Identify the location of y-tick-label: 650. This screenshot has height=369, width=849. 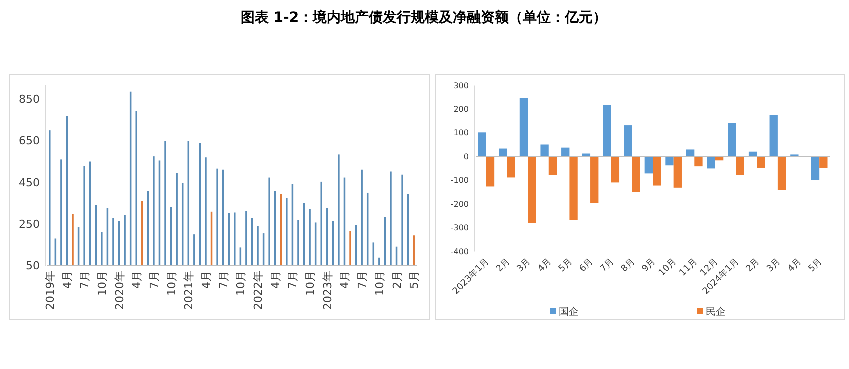
(29, 141).